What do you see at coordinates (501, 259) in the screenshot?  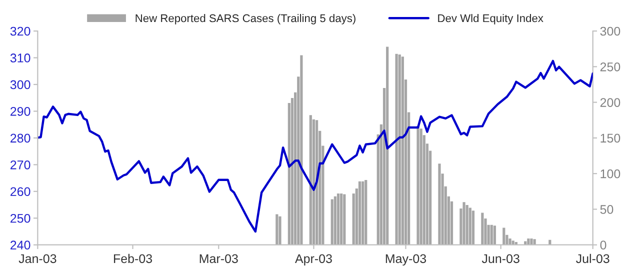 I see `x-tick-label: Jun-03` at bounding box center [501, 259].